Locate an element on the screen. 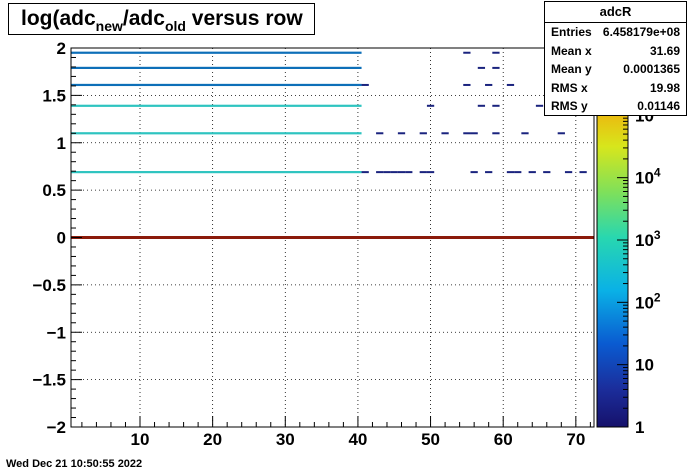  y-tick-label: 1 is located at coordinates (61, 143).